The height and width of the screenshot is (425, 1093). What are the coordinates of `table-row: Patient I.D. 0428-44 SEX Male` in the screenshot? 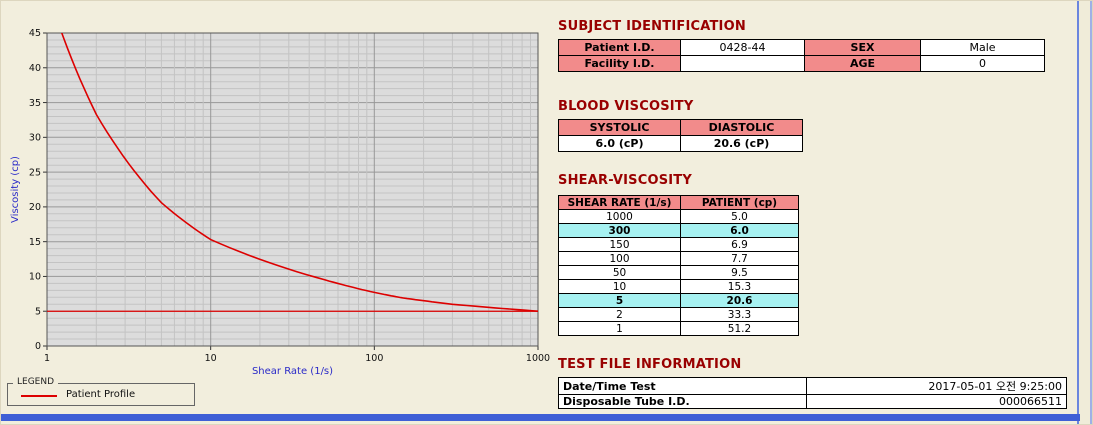 It's located at (801, 47).